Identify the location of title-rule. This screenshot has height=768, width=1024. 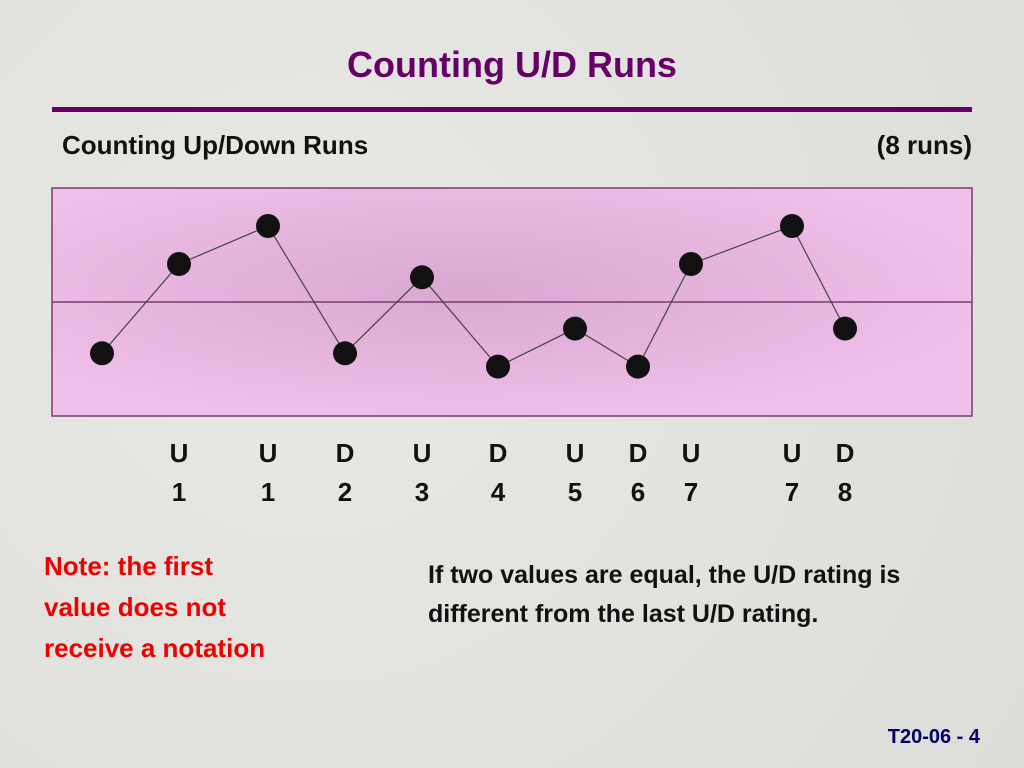
(512, 109).